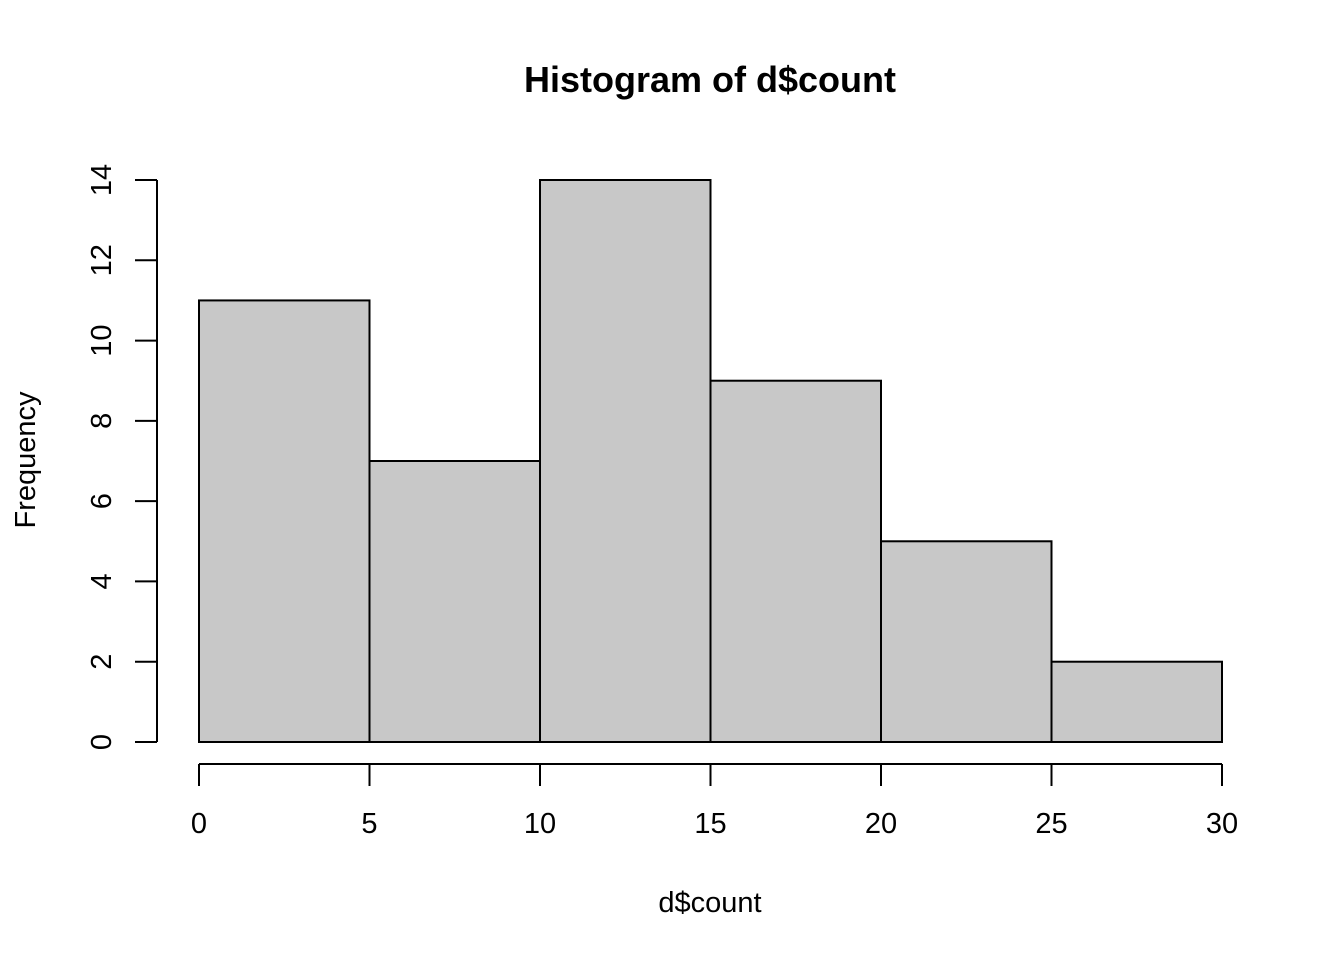  What do you see at coordinates (102, 662) in the screenshot?
I see `y-tick-label-1: 2` at bounding box center [102, 662].